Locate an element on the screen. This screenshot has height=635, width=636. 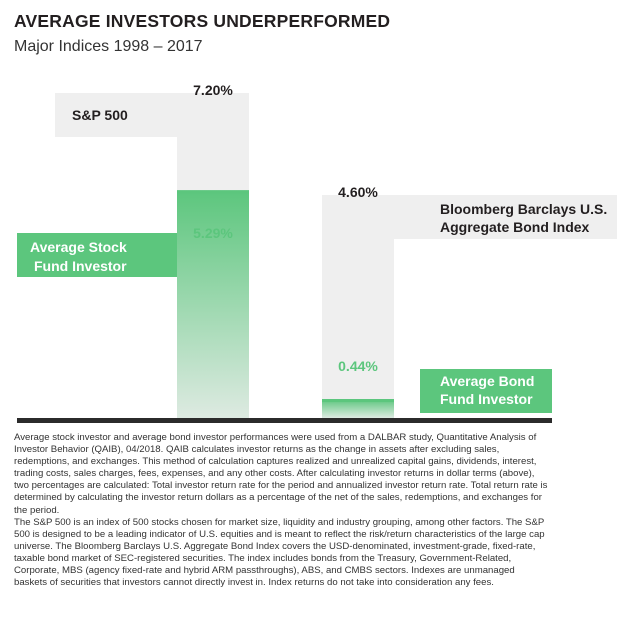
label-sp500: S&P 500 is located at coordinates (100, 115).